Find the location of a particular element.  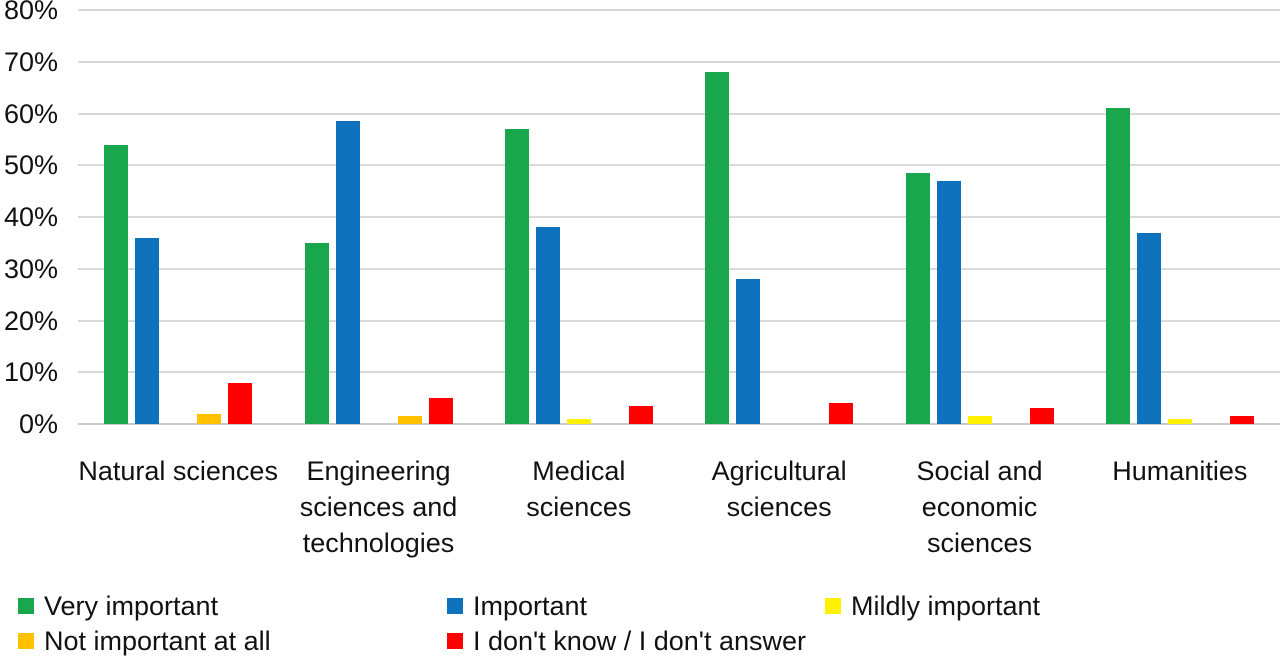

bar-very-important-natural-sciences is located at coordinates (116, 284).